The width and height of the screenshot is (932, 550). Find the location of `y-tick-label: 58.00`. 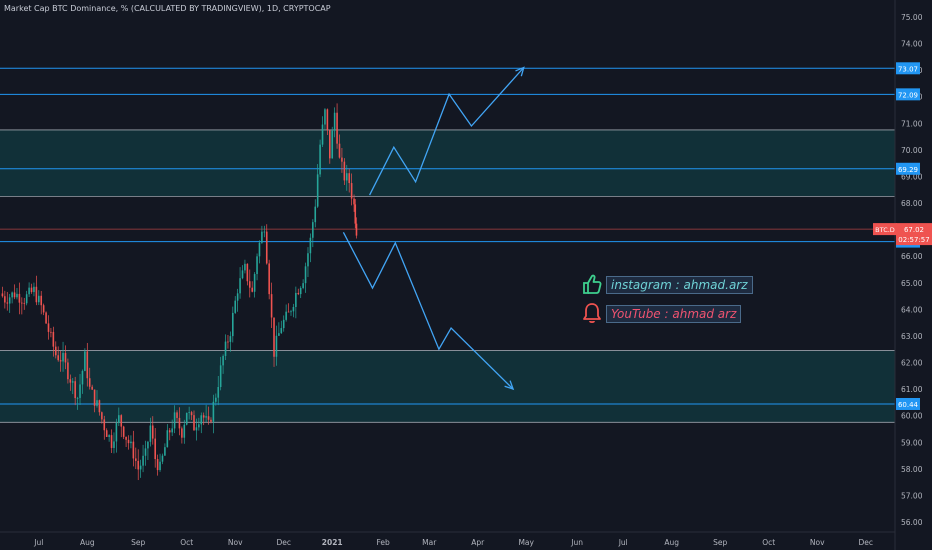

y-tick-label: 58.00 is located at coordinates (912, 469).